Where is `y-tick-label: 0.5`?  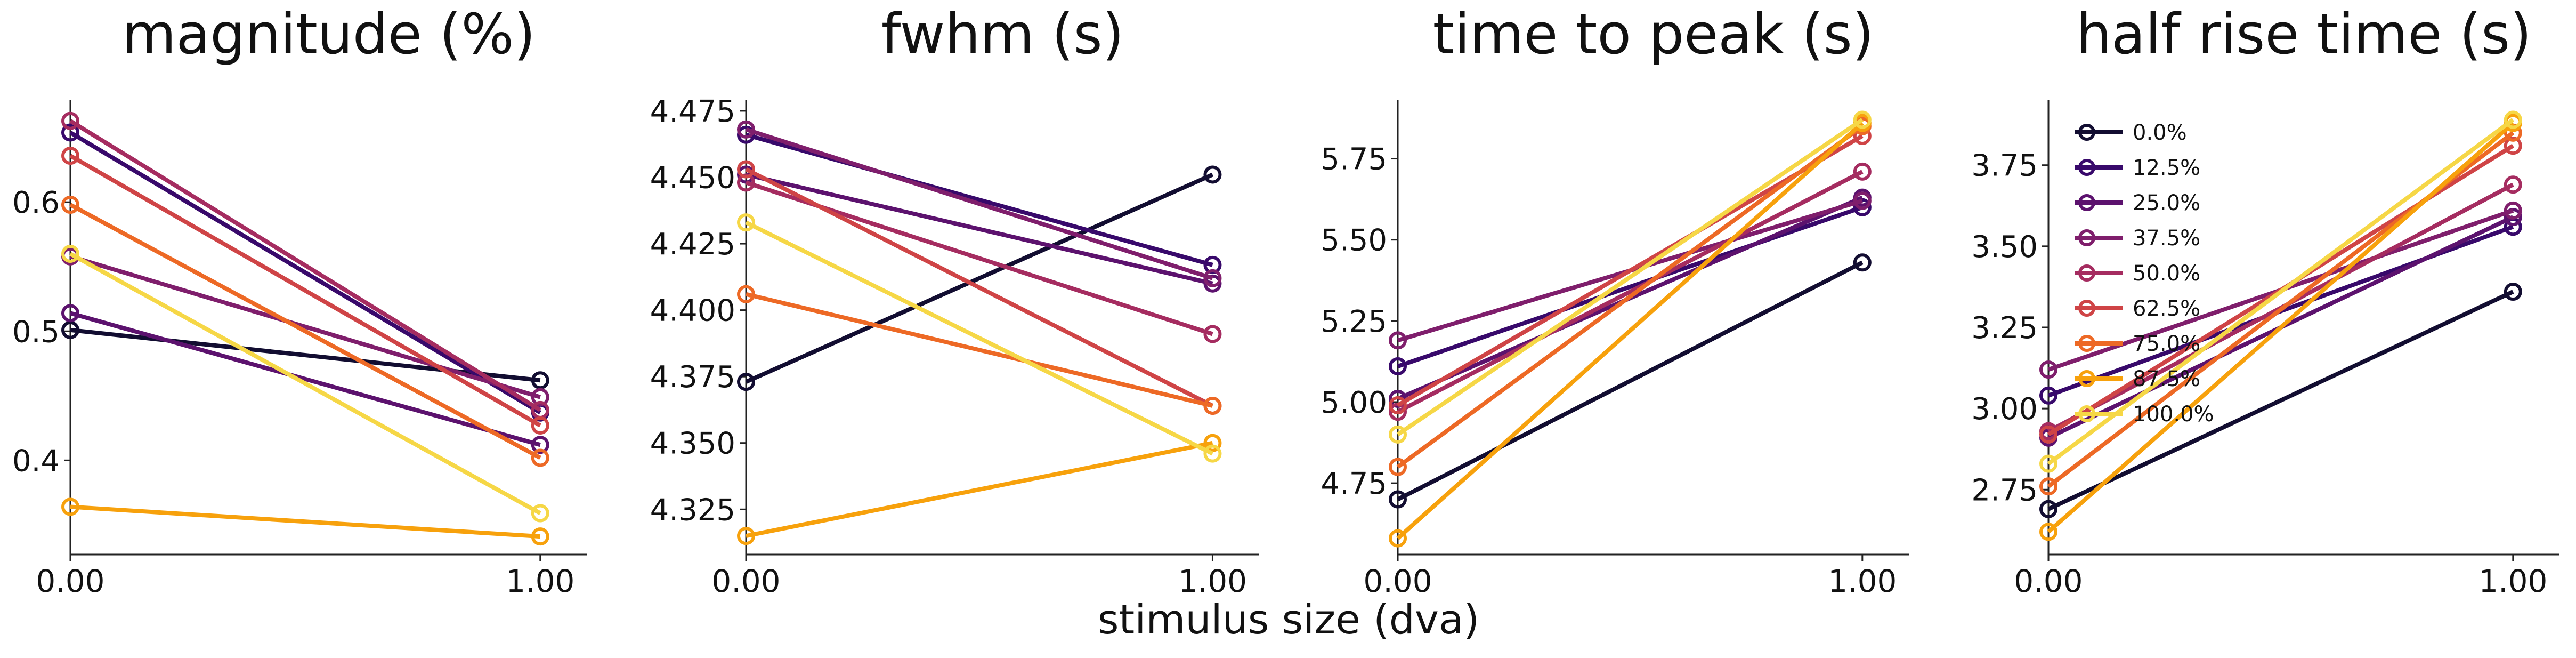
y-tick-label: 0.5 is located at coordinates (36, 332).